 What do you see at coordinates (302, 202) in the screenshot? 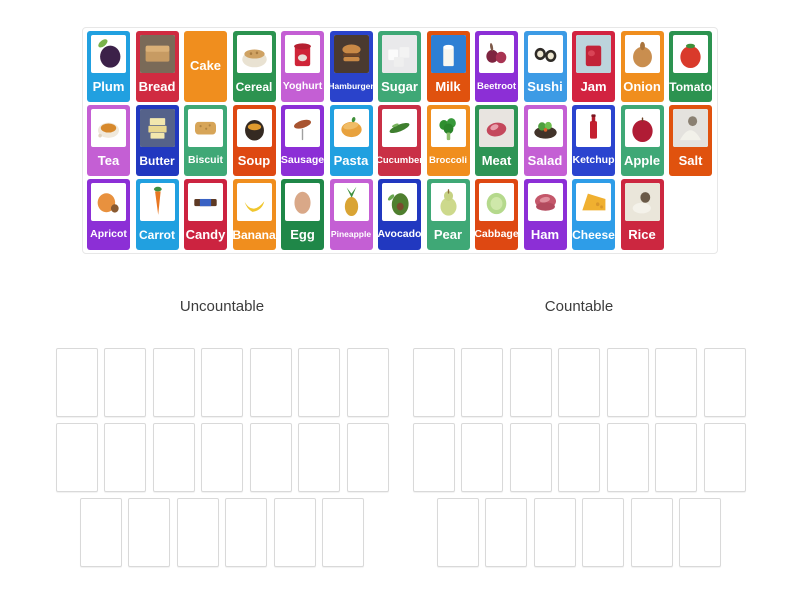
I see `egg-image` at bounding box center [302, 202].